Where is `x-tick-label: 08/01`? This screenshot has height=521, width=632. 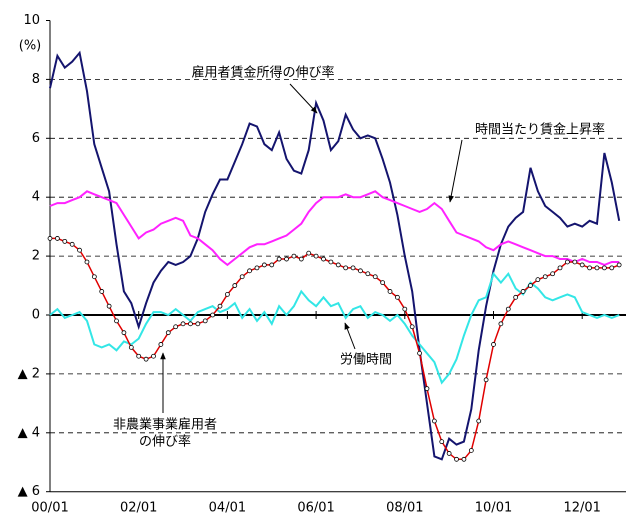 x-tick-label: 08/01 is located at coordinates (404, 508).